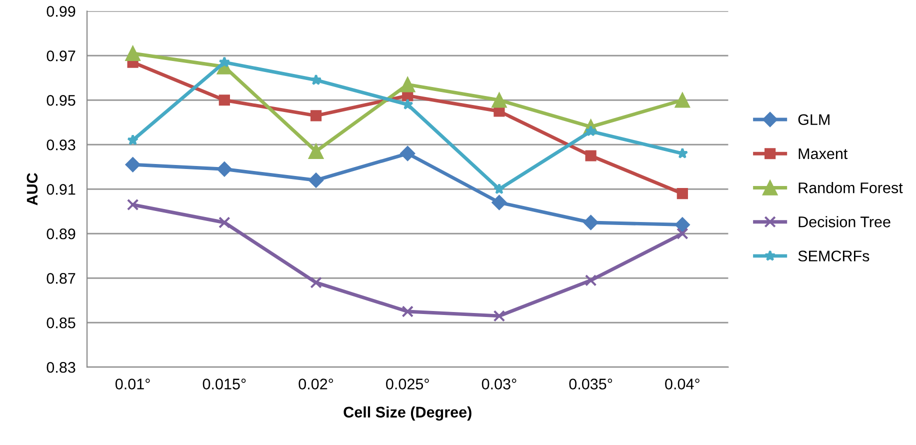  I want to click on x-tick-label: 0.035°, so click(590, 384).